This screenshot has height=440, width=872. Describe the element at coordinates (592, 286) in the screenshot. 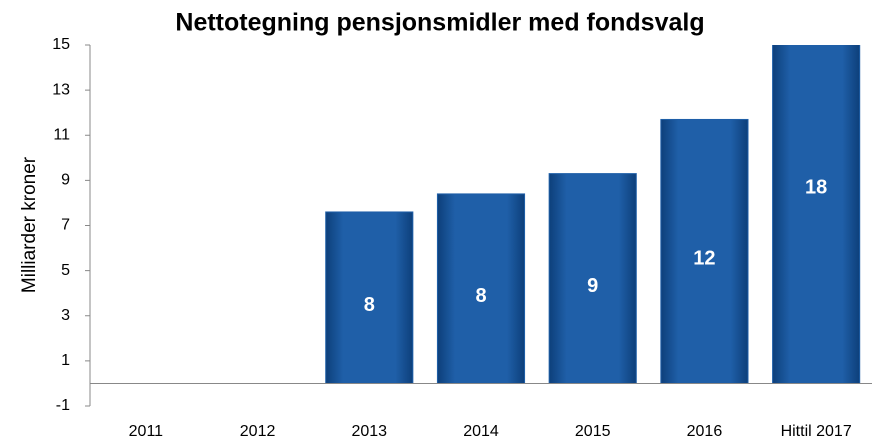

I see `value-label: 9` at that location.